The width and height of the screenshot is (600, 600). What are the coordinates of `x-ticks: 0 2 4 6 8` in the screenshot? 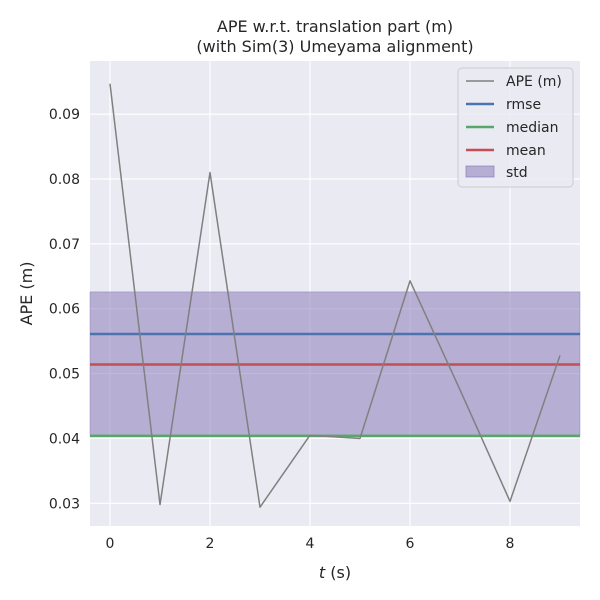 It's located at (310, 544).